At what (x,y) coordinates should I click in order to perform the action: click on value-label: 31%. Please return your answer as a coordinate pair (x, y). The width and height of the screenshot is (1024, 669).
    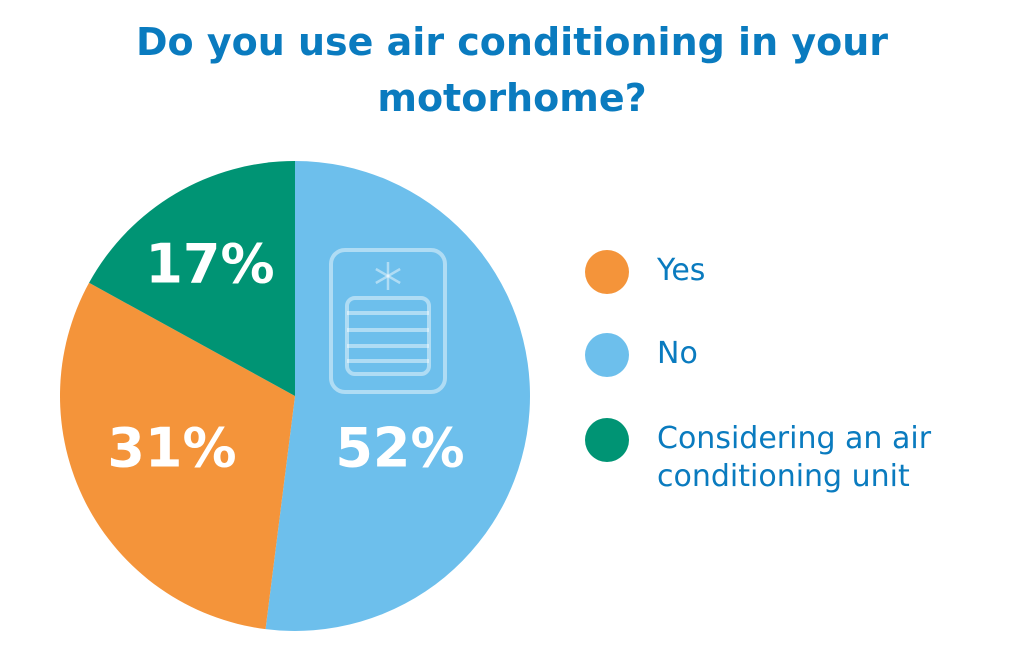
    Looking at the image, I should click on (171, 448).